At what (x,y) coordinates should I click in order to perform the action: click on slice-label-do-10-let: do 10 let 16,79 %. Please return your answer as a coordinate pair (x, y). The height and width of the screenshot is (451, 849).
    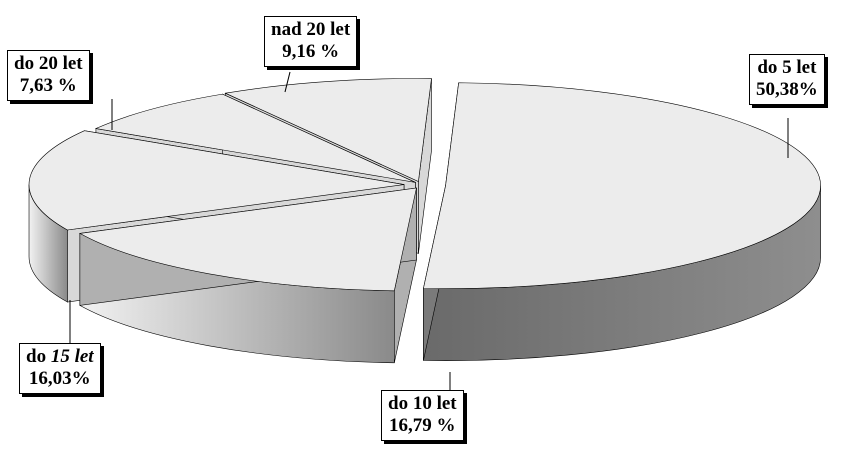
    Looking at the image, I should click on (422, 415).